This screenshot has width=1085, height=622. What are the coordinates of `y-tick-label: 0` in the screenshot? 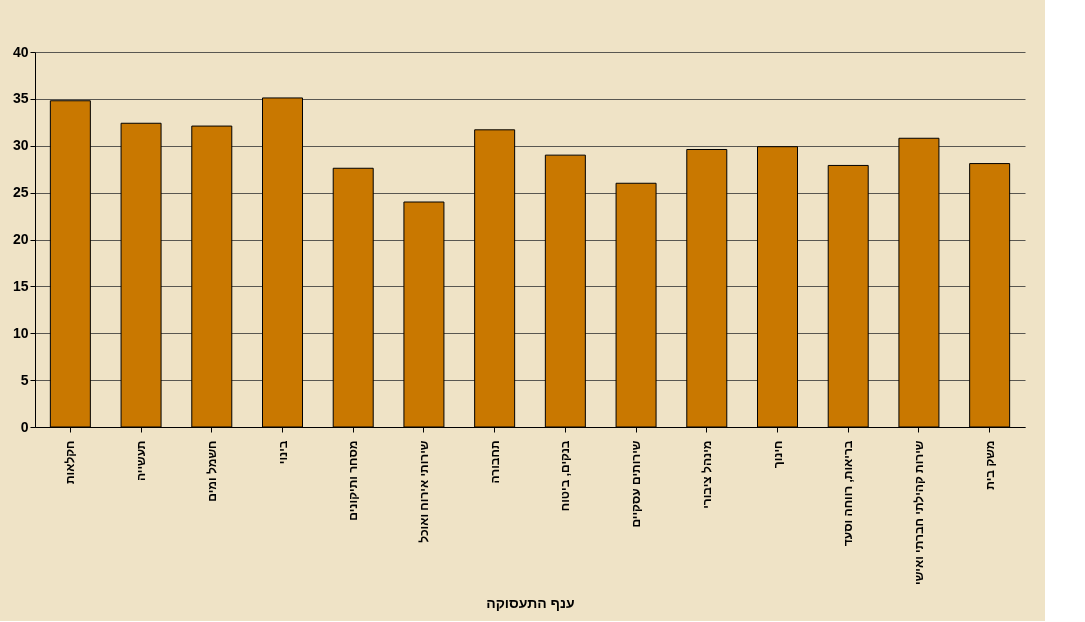 It's located at (24, 426).